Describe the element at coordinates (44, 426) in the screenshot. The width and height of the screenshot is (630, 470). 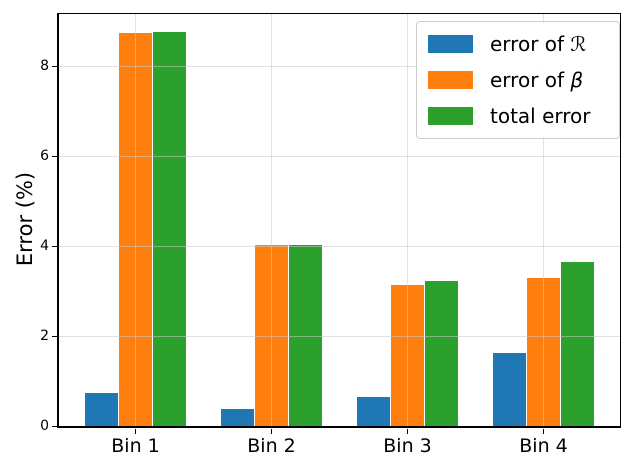
I see `y-tick-label: 0` at that location.